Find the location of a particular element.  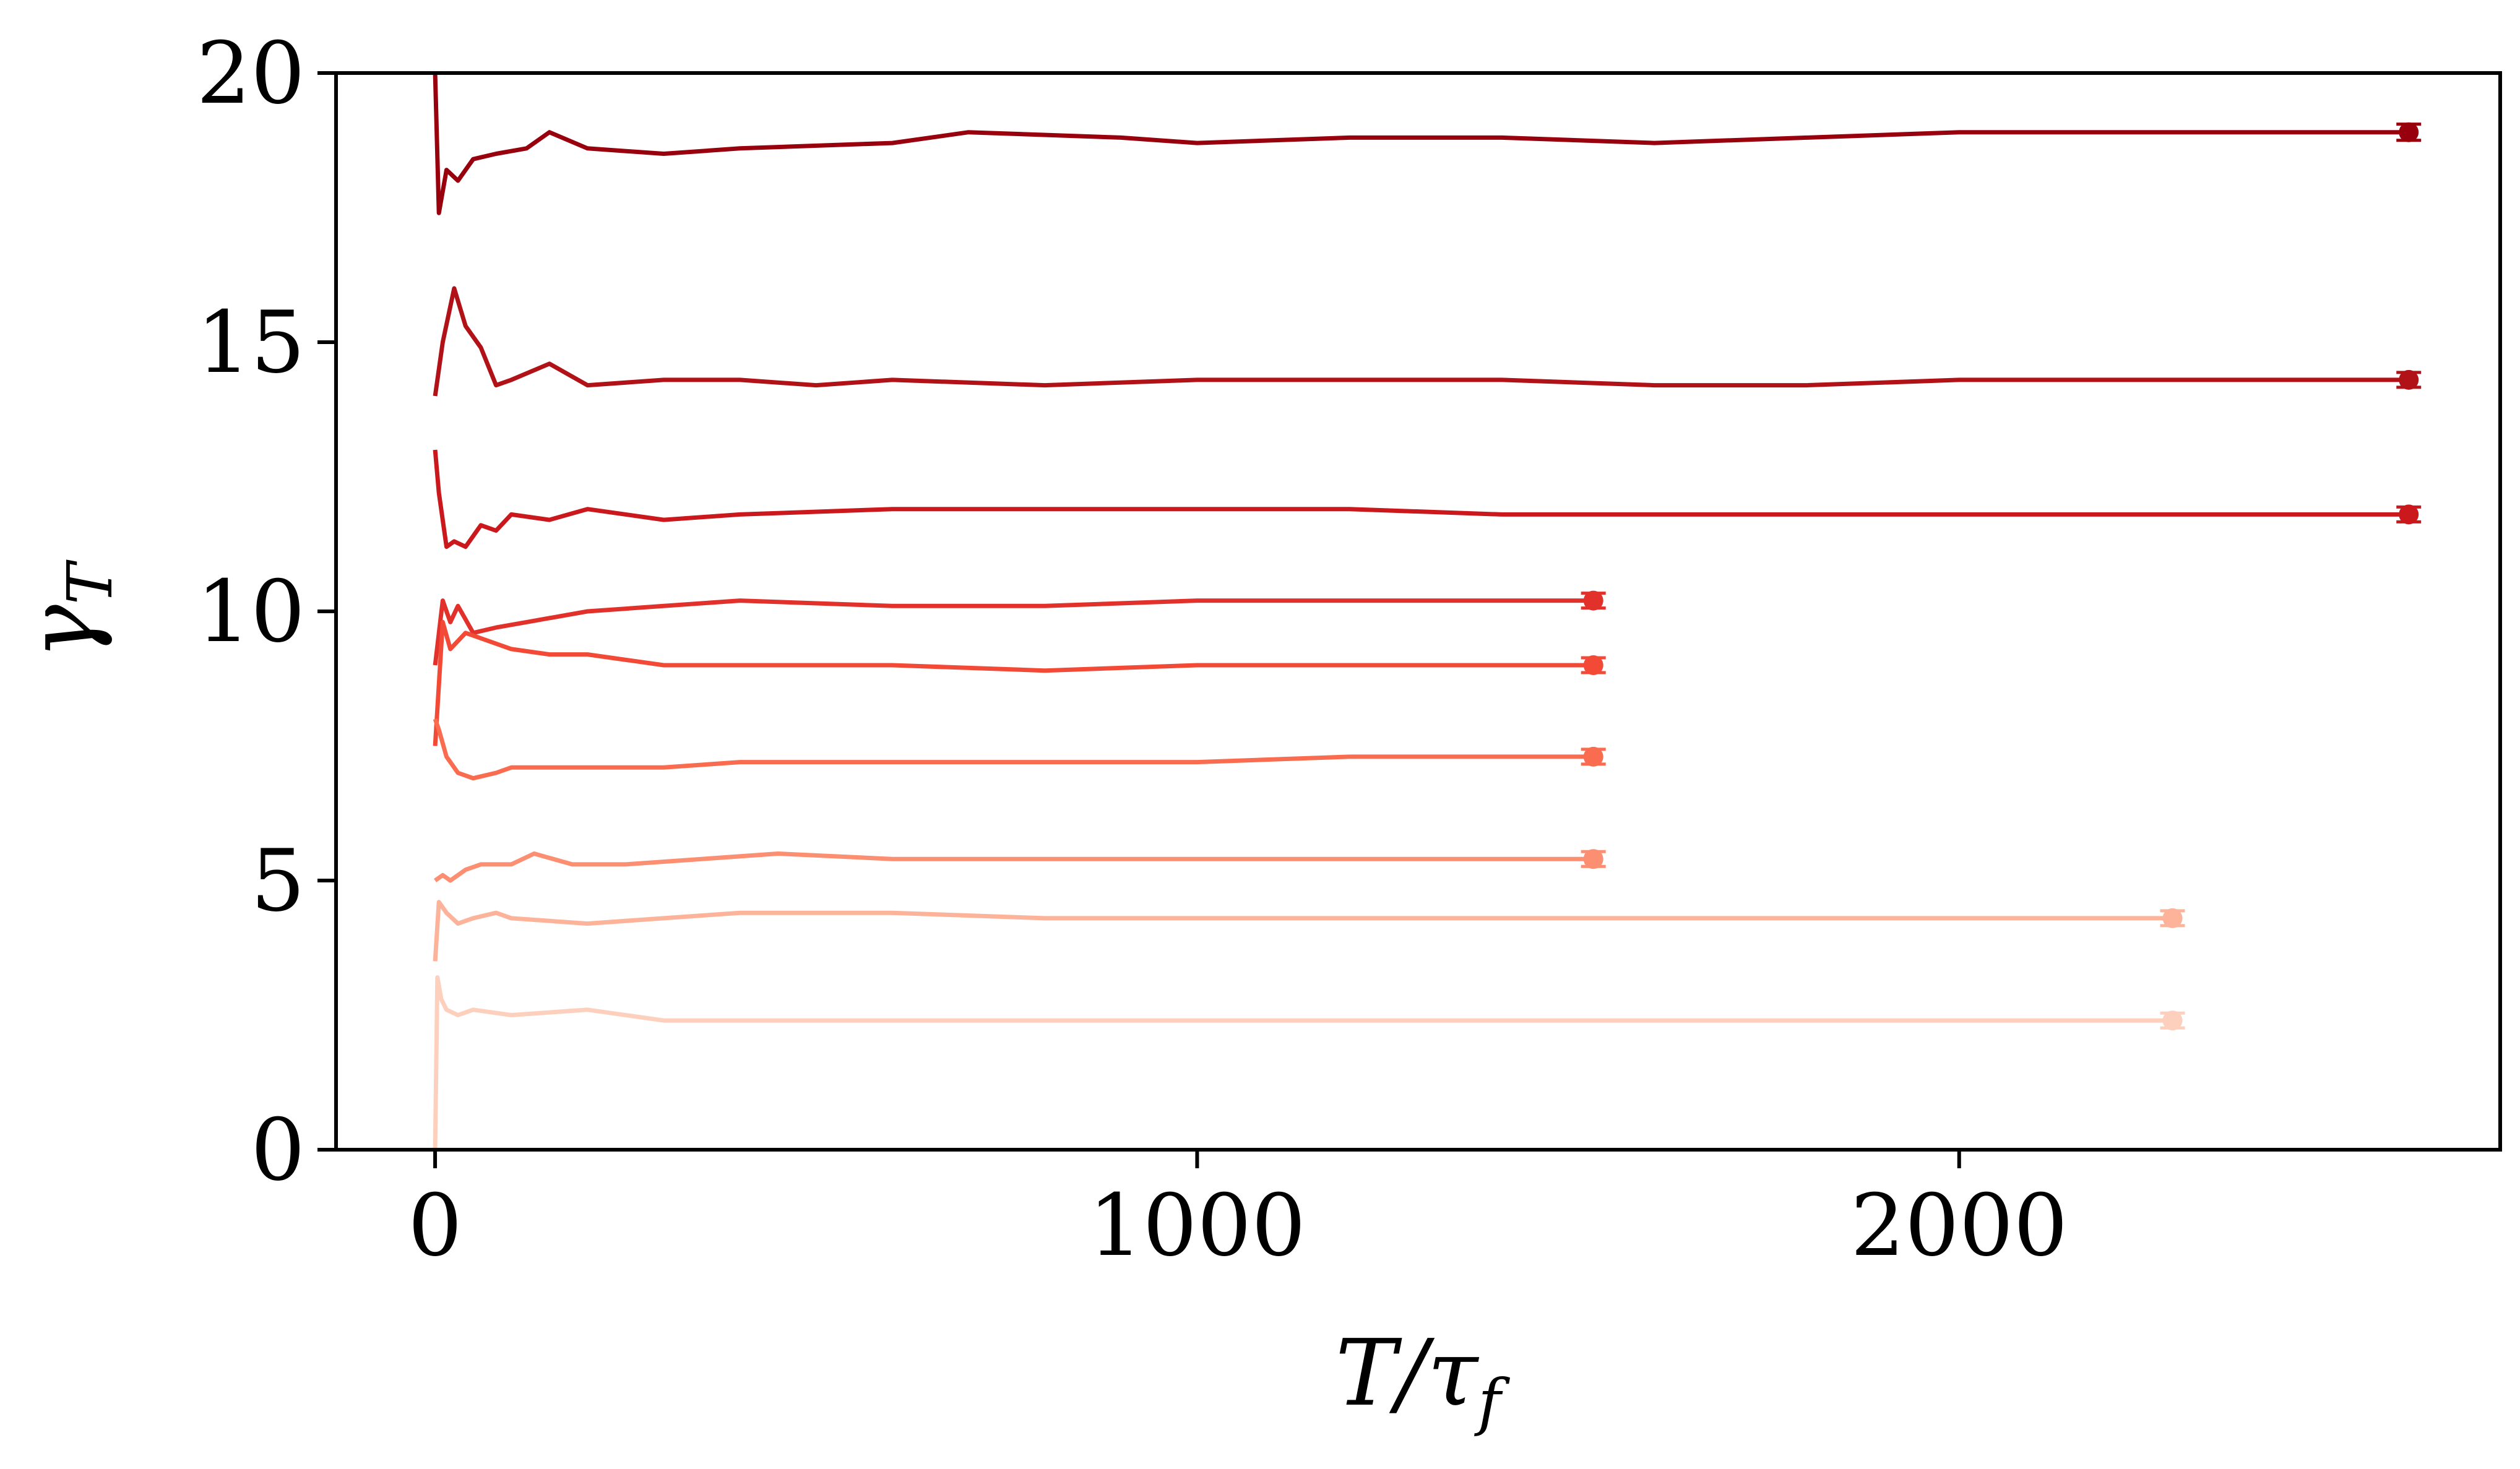

series-5-endpoint is located at coordinates (1593, 665).